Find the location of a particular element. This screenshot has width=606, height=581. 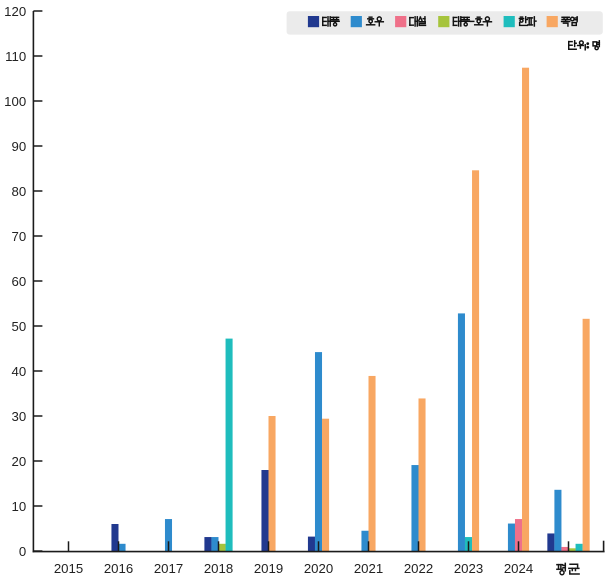

svg-text: 60 is located at coordinates (19, 281).